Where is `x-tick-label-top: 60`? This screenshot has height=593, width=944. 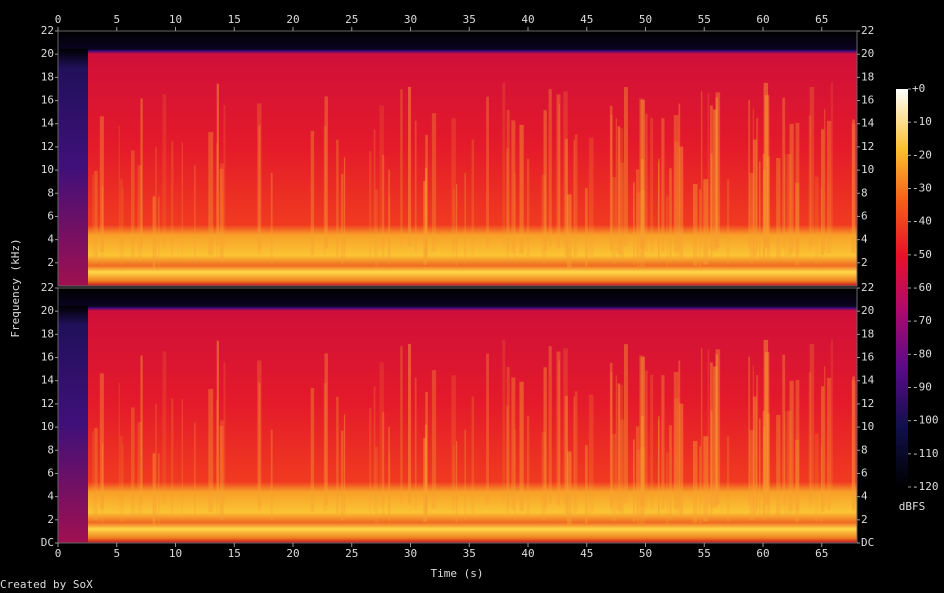 x-tick-label-top: 60 is located at coordinates (762, 19).